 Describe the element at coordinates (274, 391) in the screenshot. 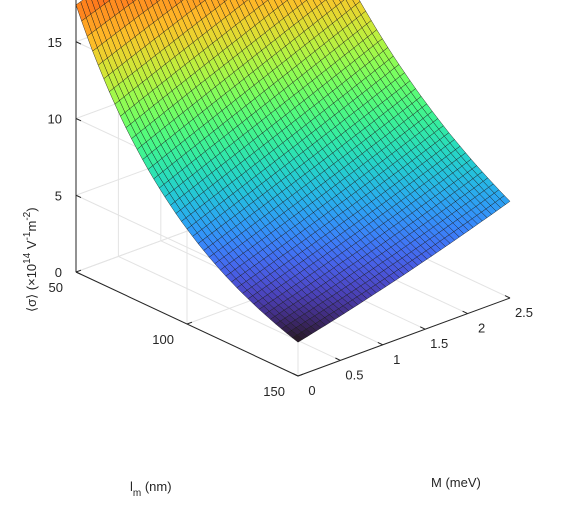

I see `x-tick-label: 150` at that location.